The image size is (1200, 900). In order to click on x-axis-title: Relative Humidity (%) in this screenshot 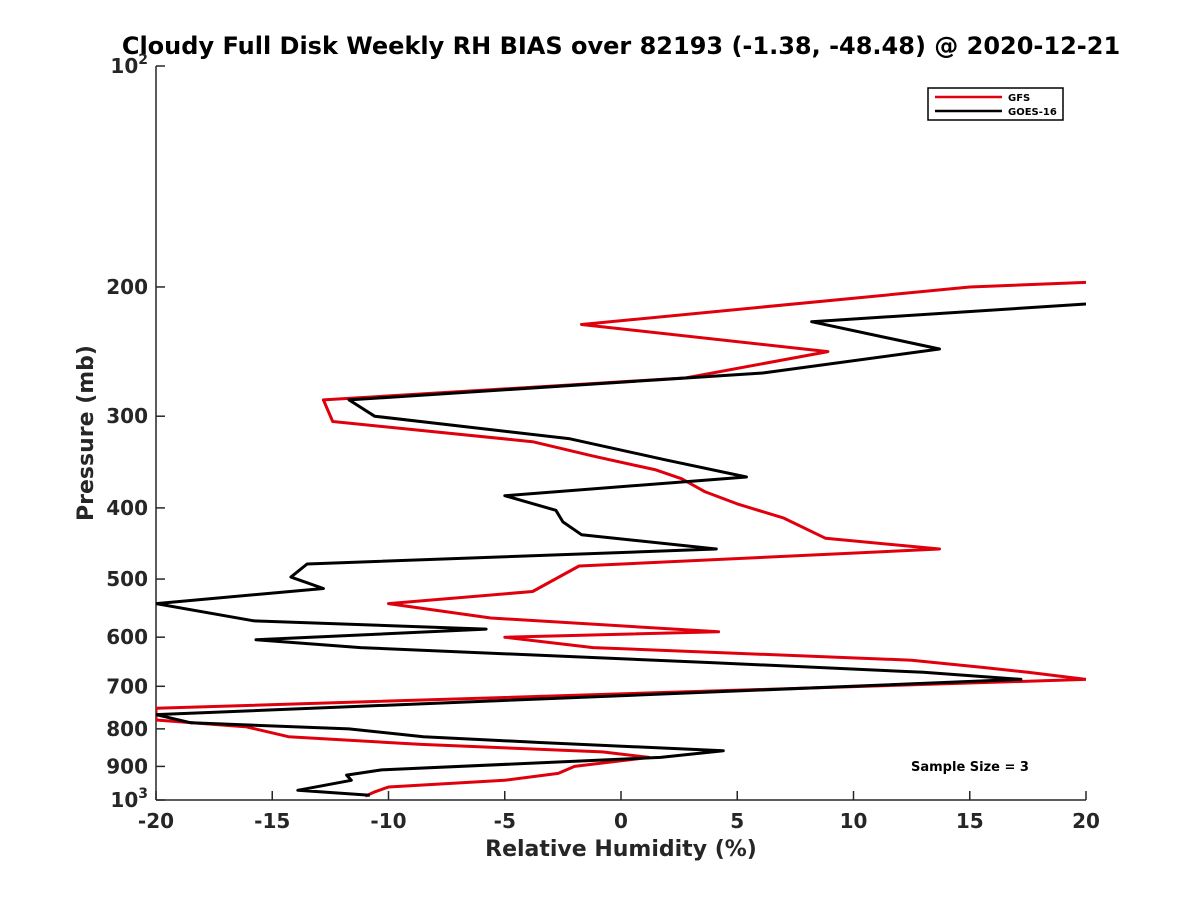, I will do `click(621, 849)`.